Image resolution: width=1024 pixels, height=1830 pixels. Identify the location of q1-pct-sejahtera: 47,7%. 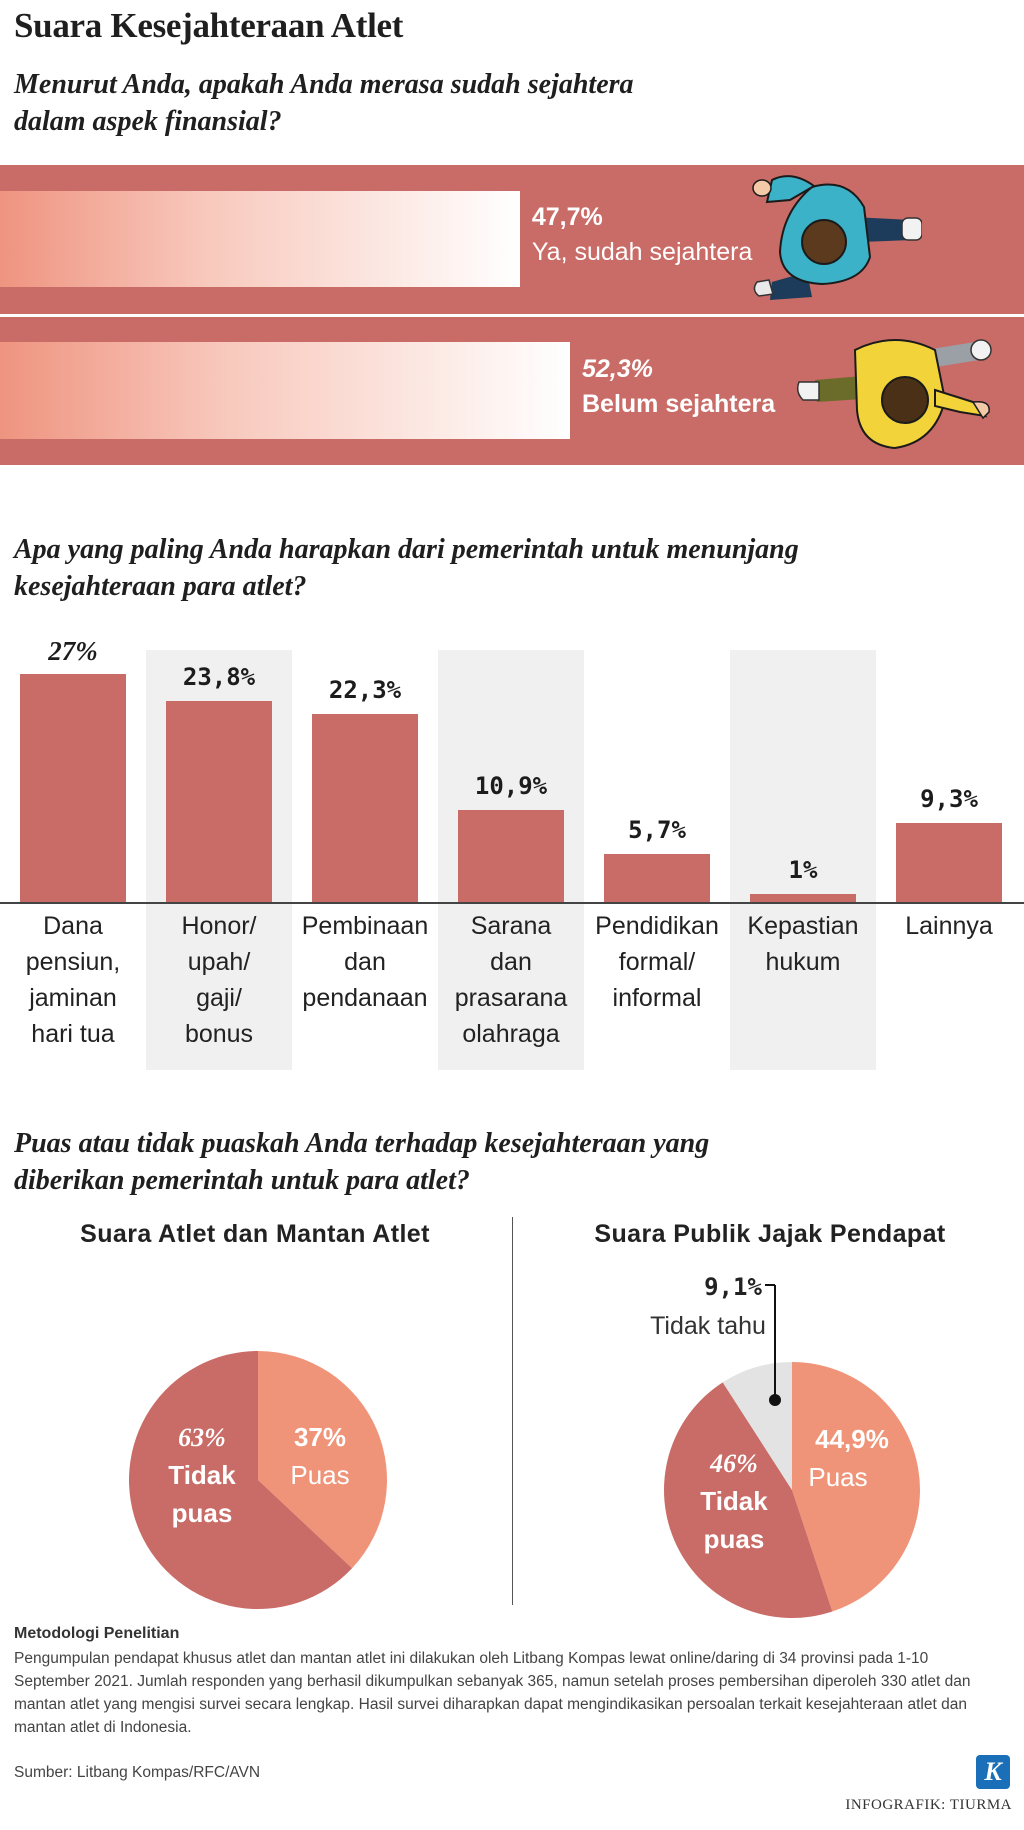
(567, 217).